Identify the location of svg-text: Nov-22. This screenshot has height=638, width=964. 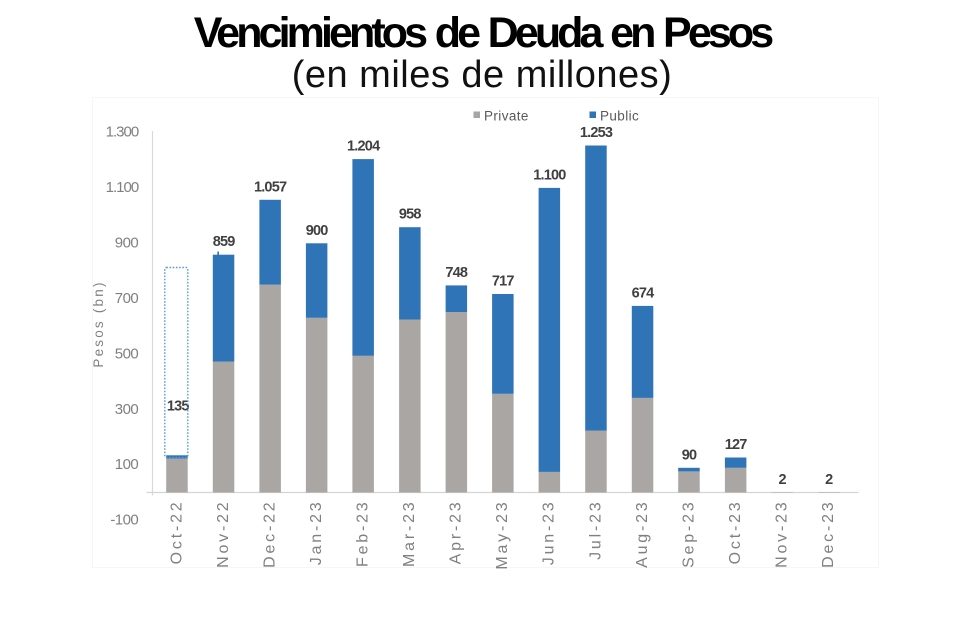
(223, 534).